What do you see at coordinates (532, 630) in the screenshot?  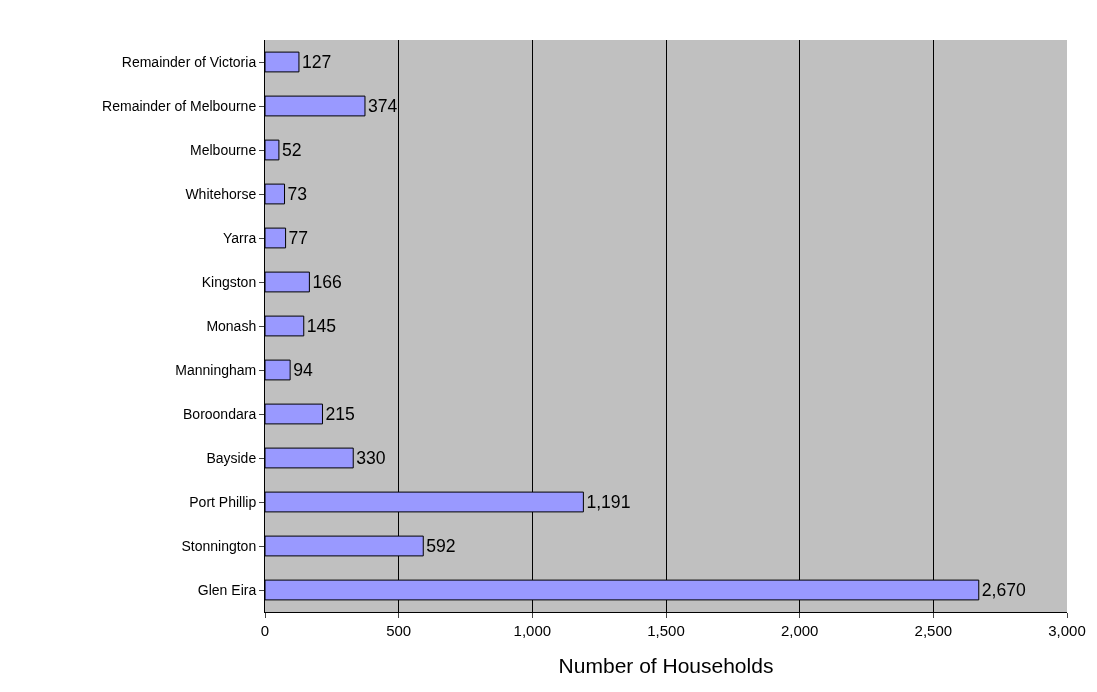 I see `x-tick-label: 1,000` at bounding box center [532, 630].